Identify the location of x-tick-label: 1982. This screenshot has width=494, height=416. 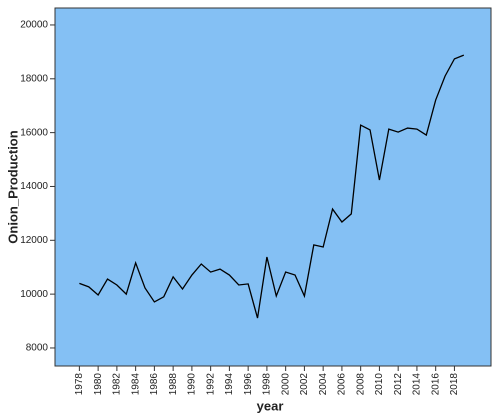
(117, 384).